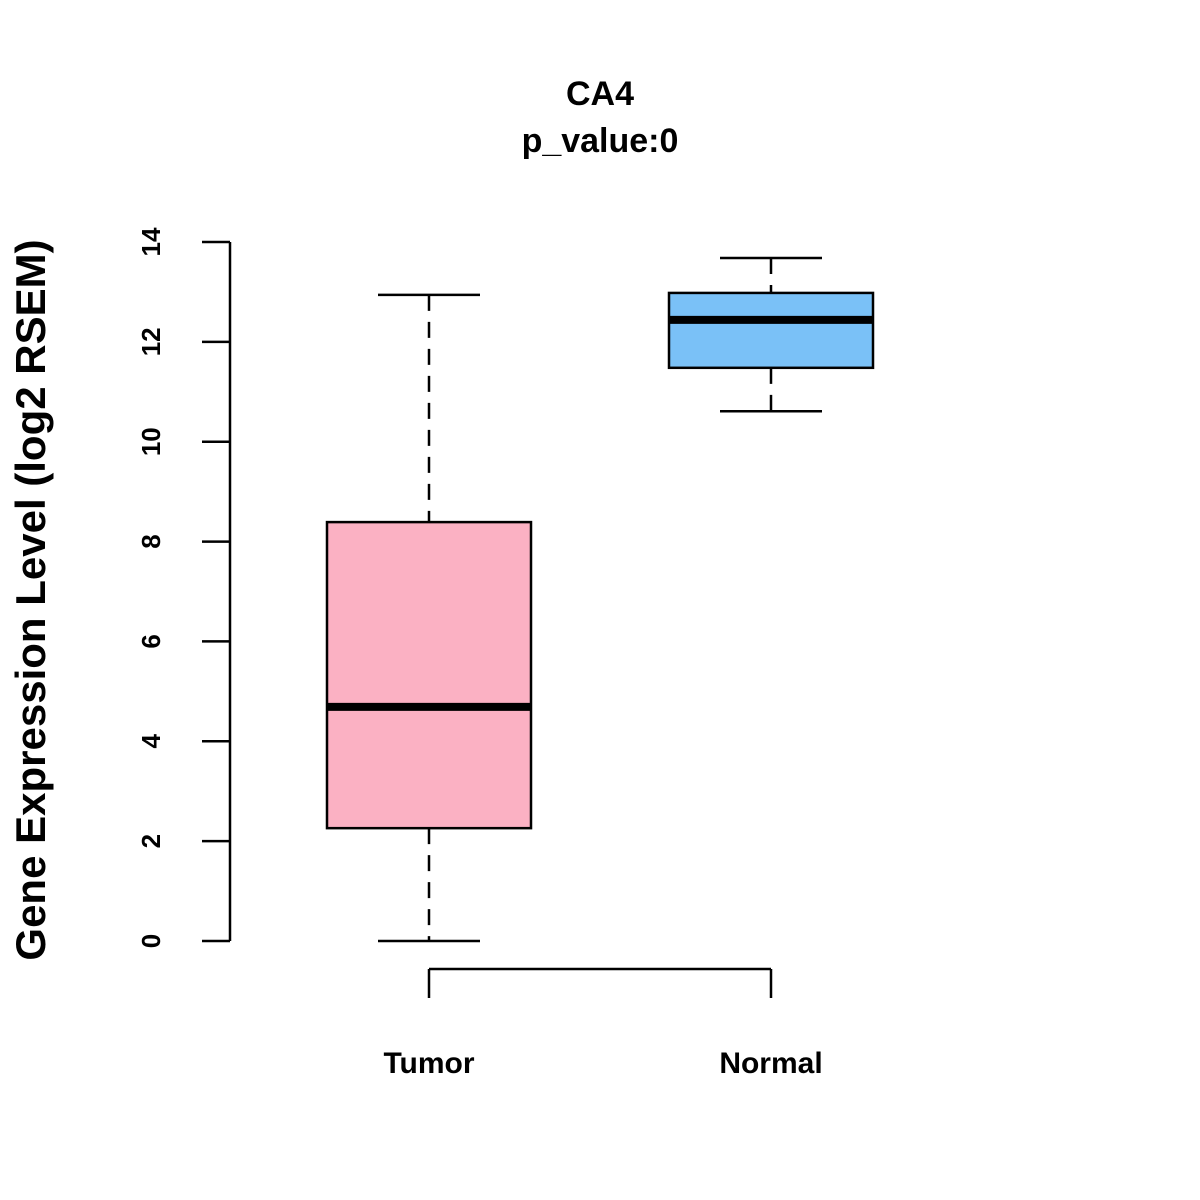  I want to click on y-tick-label: 2, so click(151, 841).